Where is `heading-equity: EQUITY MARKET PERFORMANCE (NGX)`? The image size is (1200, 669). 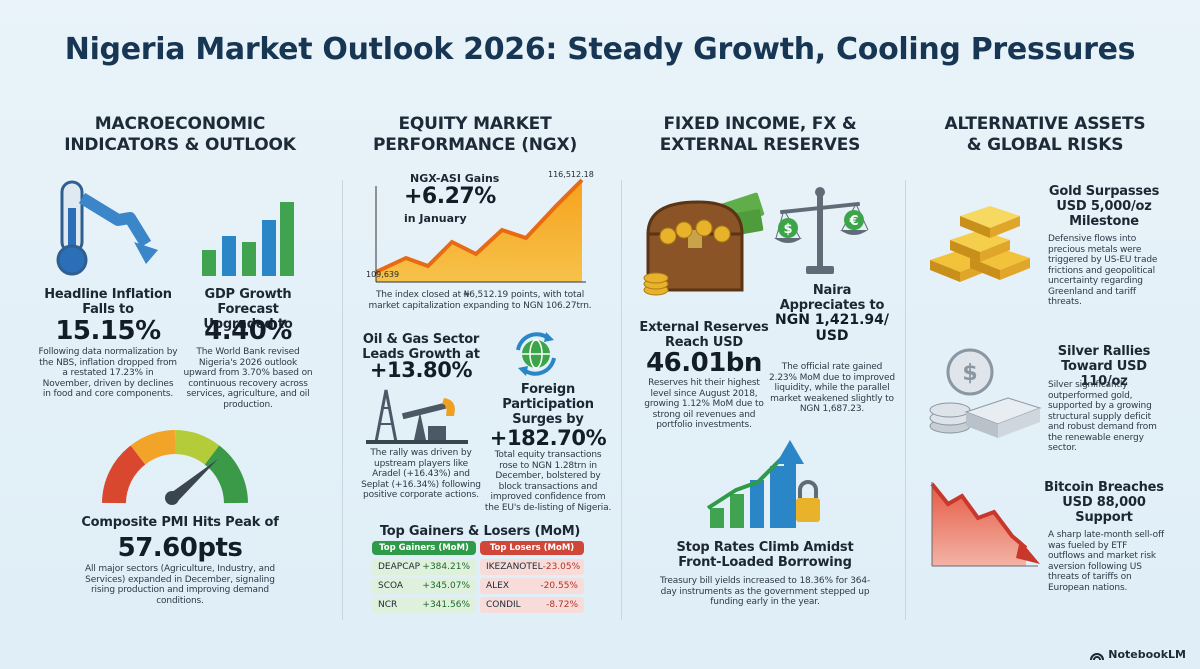
heading-equity: EQUITY MARKET PERFORMANCE (NGX) is located at coordinates (475, 134).